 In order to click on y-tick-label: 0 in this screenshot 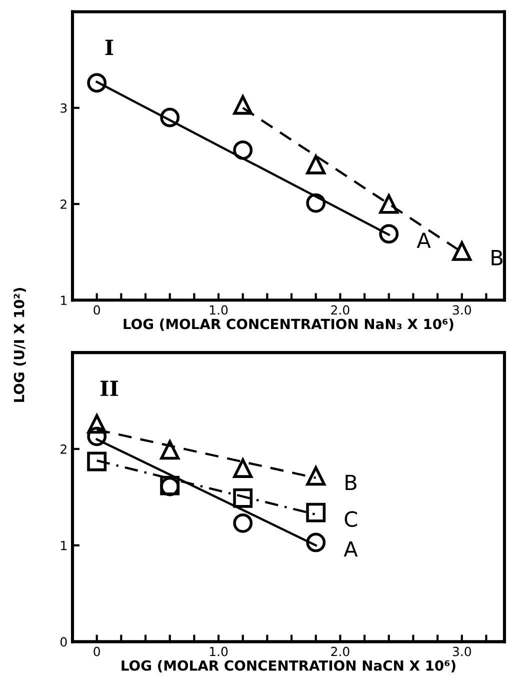, I will do `click(63, 642)`.